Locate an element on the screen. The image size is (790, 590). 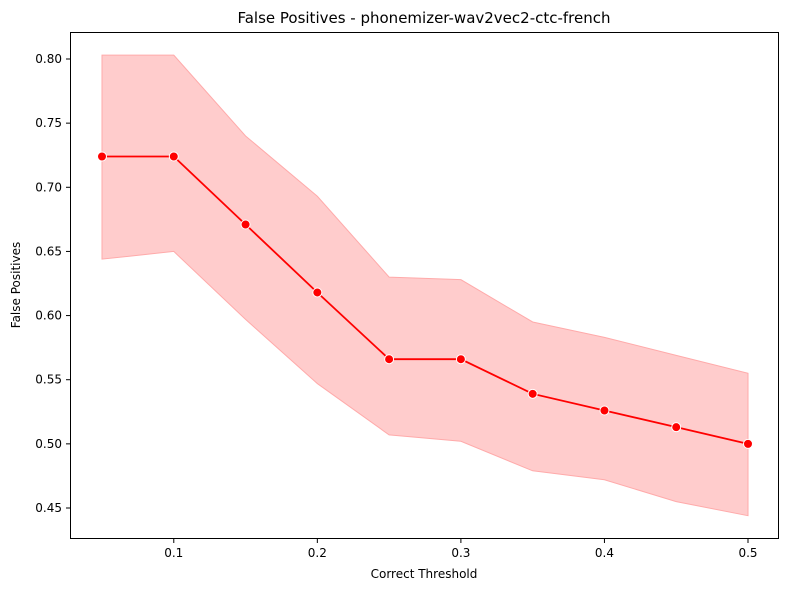
y-axis-ticks: 0.45 0.50 0.55 0.60 0.65 0.70 0.75 0.80 is located at coordinates (53, 283).